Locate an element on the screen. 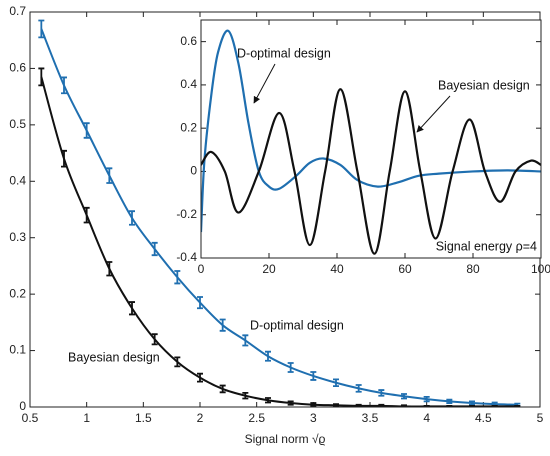 The height and width of the screenshot is (456, 550). y-tick-label: 0.7 is located at coordinates (17, 11).